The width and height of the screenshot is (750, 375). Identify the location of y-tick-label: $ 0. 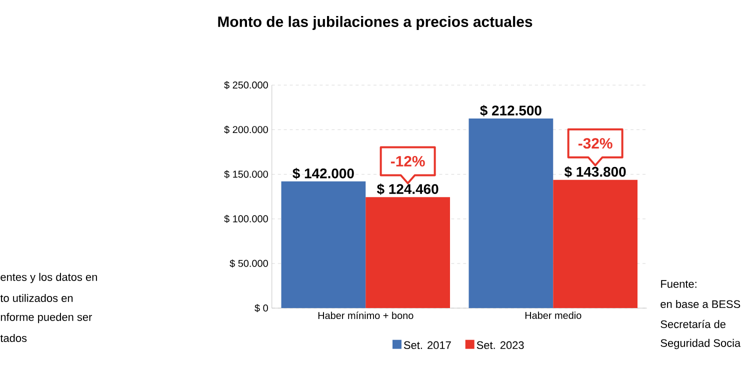
(261, 308).